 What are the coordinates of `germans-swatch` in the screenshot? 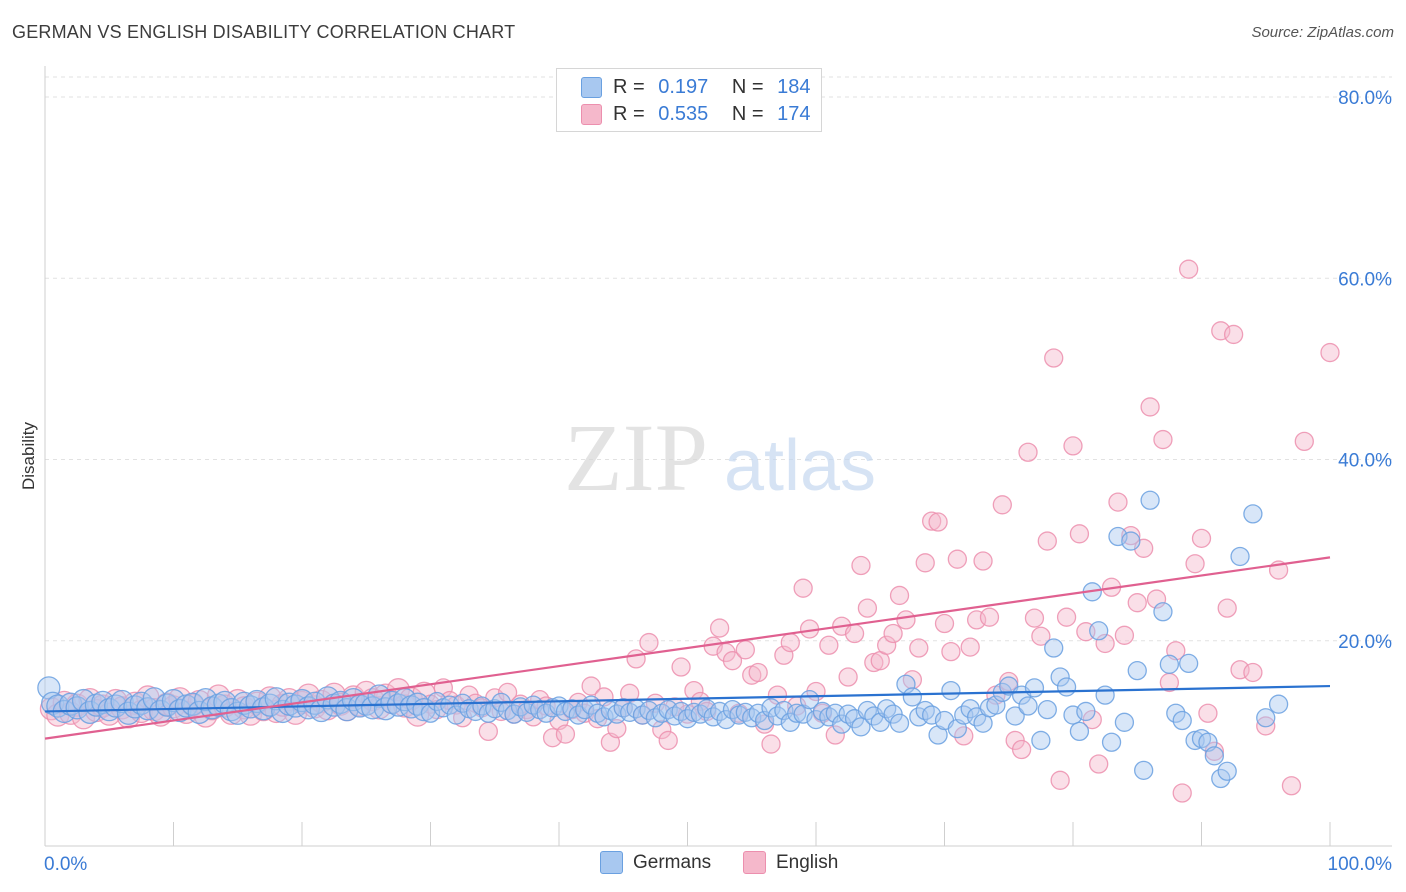 It's located at (591, 87).